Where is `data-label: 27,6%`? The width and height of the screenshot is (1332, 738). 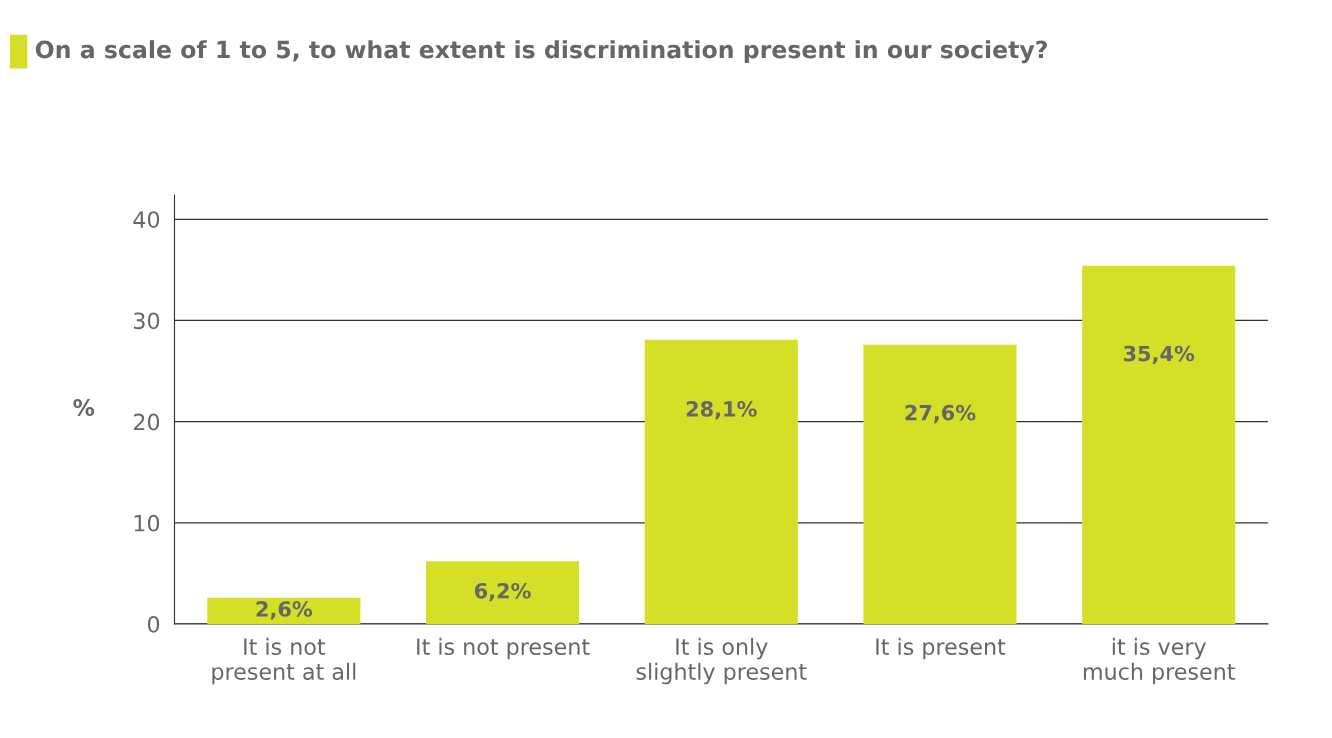 data-label: 27,6% is located at coordinates (940, 414).